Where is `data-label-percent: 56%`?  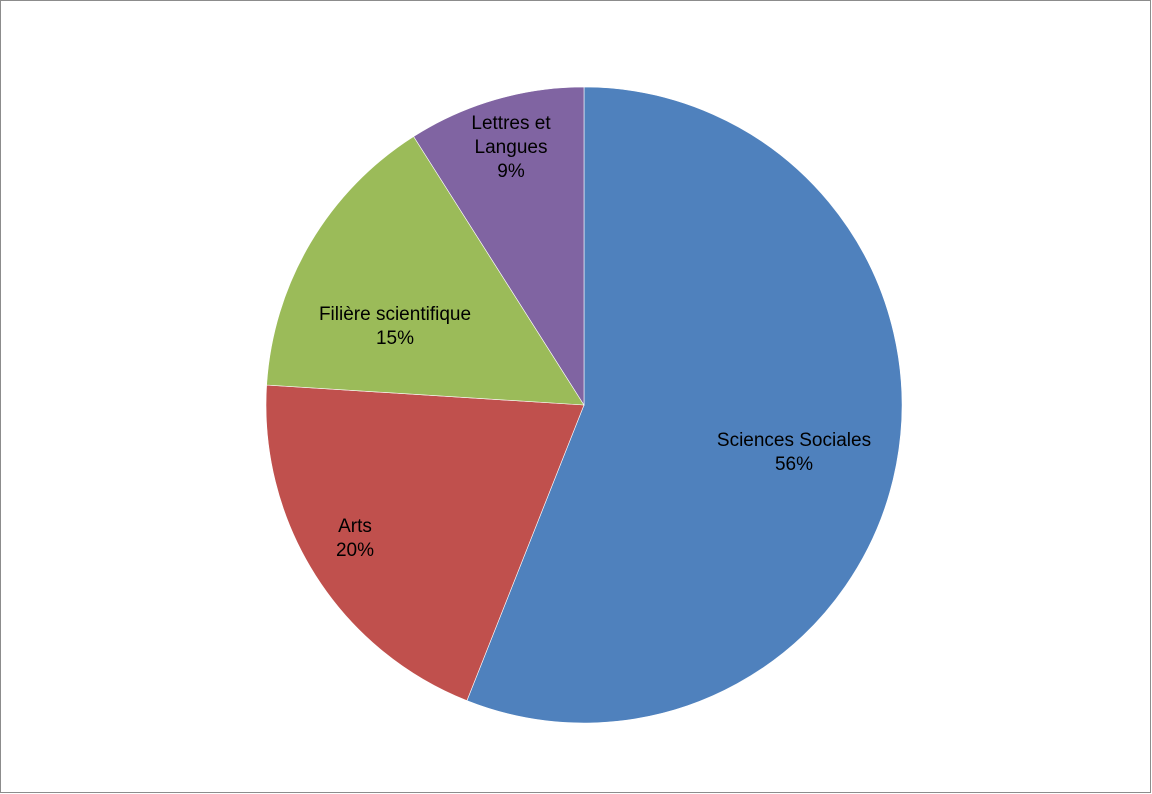 data-label-percent: 56% is located at coordinates (794, 464).